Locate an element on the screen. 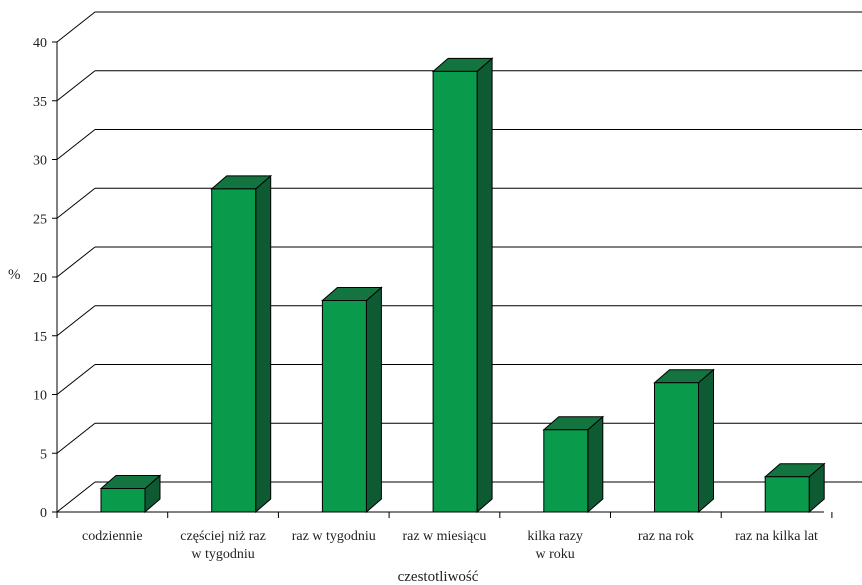 The height and width of the screenshot is (585, 862). x-category-label-line: raz na rok is located at coordinates (666, 536).